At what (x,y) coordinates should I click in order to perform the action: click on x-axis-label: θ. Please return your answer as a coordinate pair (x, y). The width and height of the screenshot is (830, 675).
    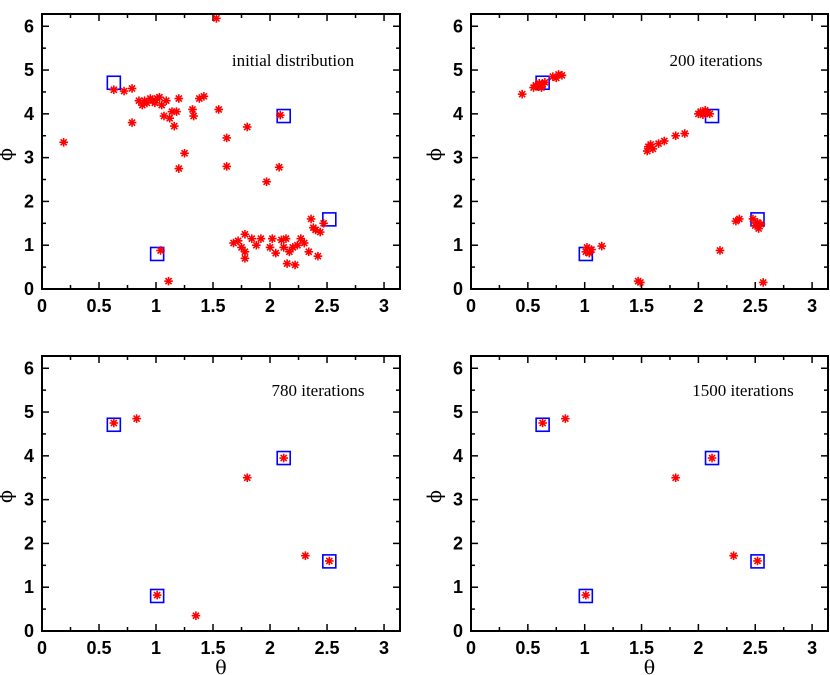
    Looking at the image, I should click on (220, 666).